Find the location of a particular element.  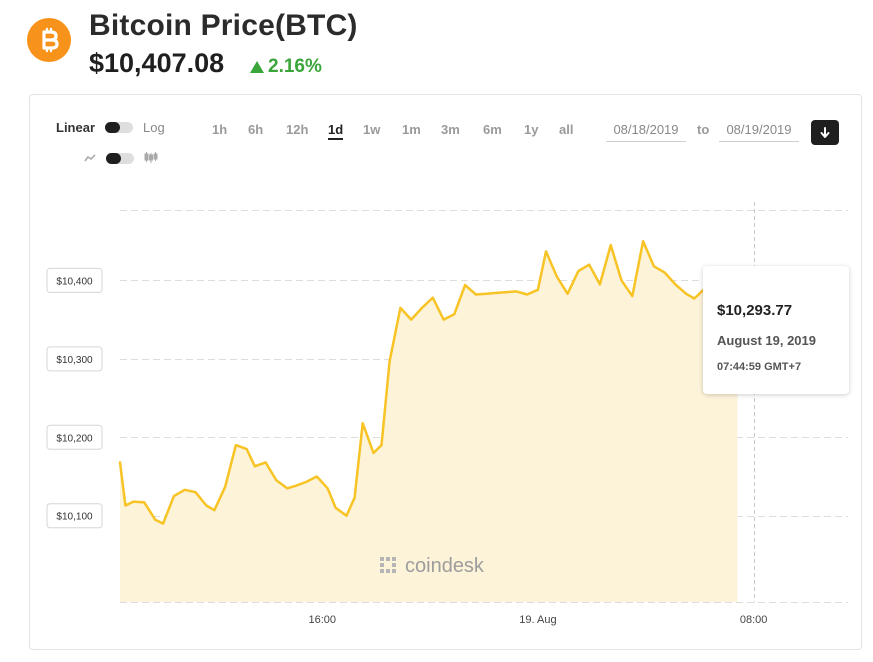

y-tick: $10,200 is located at coordinates (74, 437).